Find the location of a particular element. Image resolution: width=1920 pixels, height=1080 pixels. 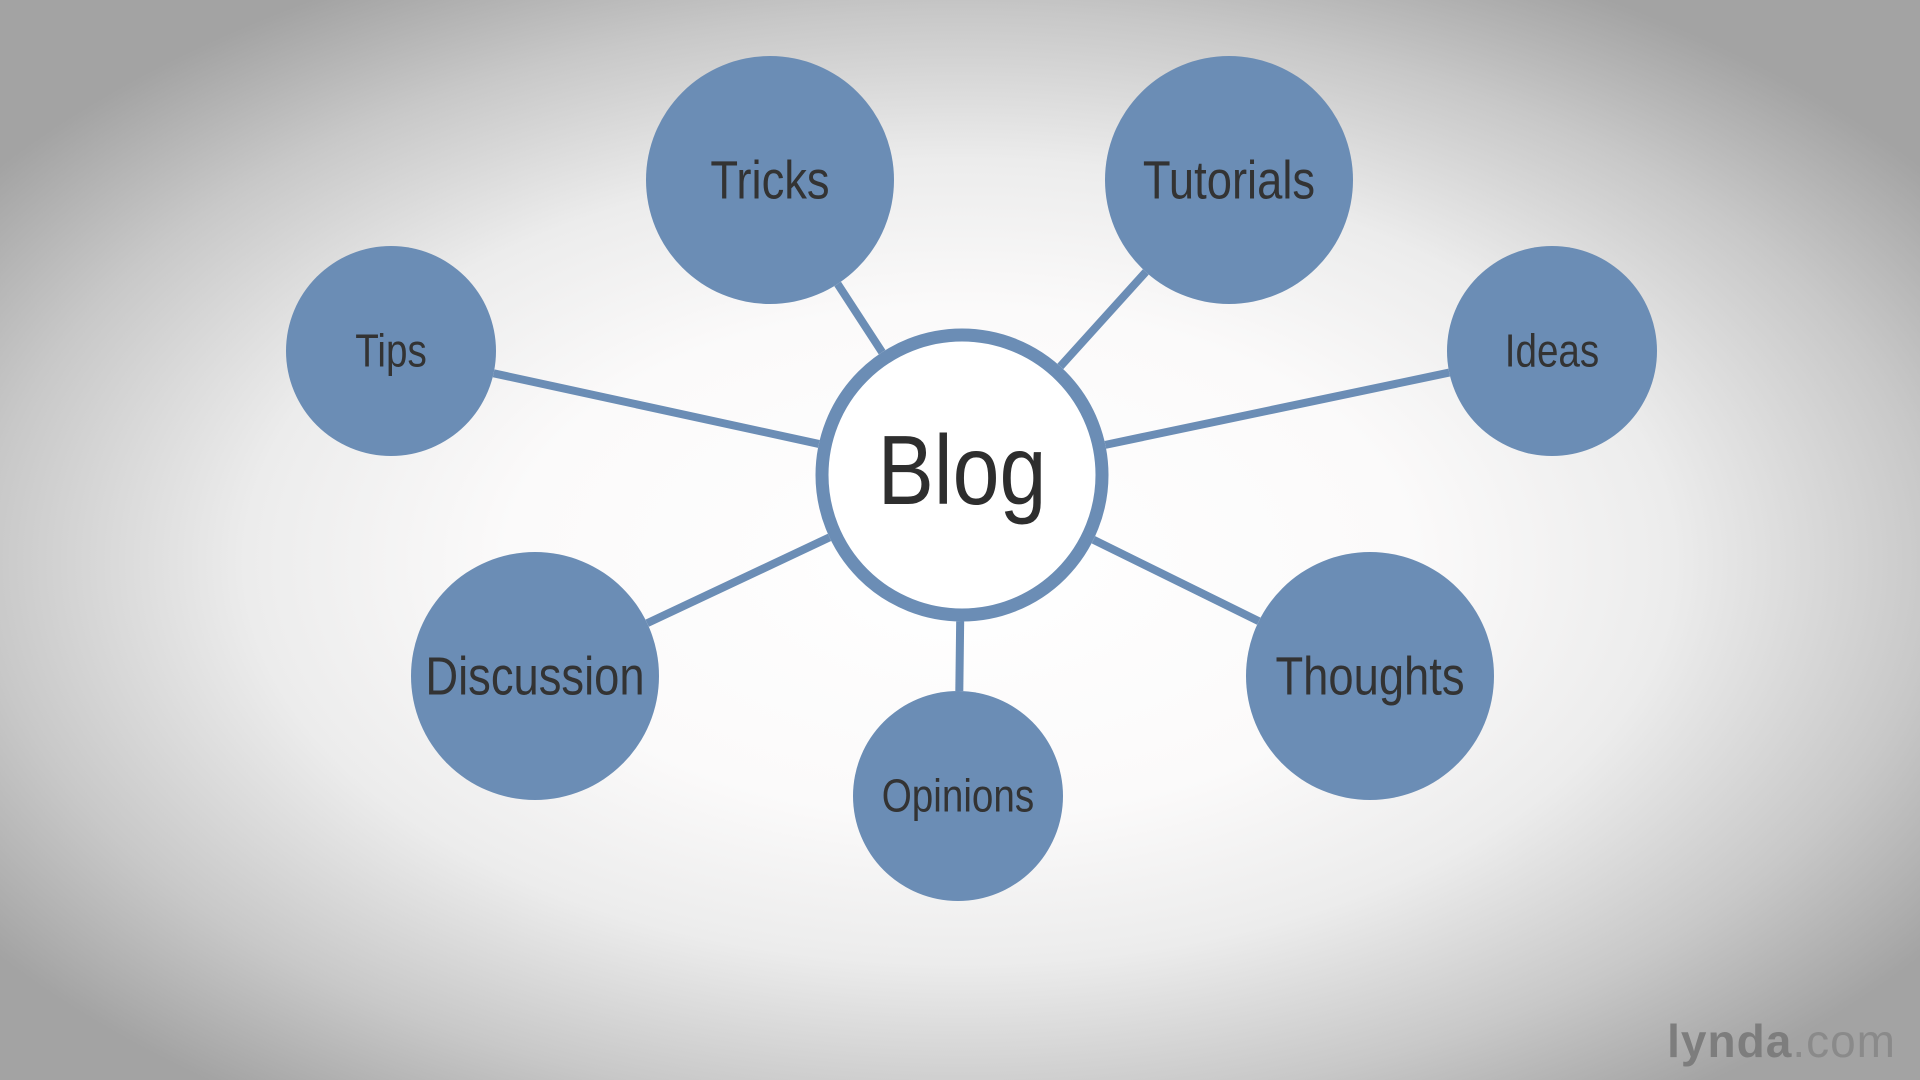

connector-opinions is located at coordinates (960, 656).